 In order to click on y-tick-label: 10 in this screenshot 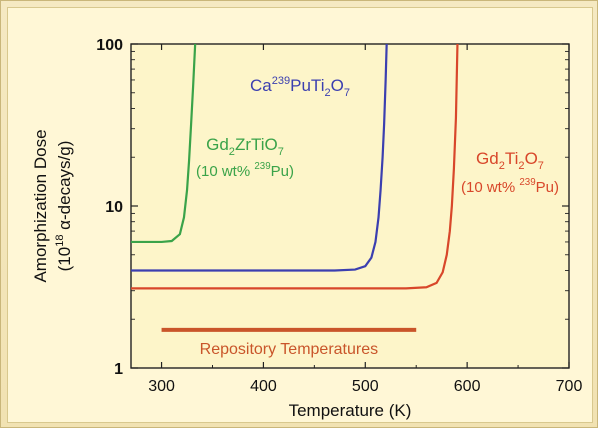, I will do `click(114, 207)`.